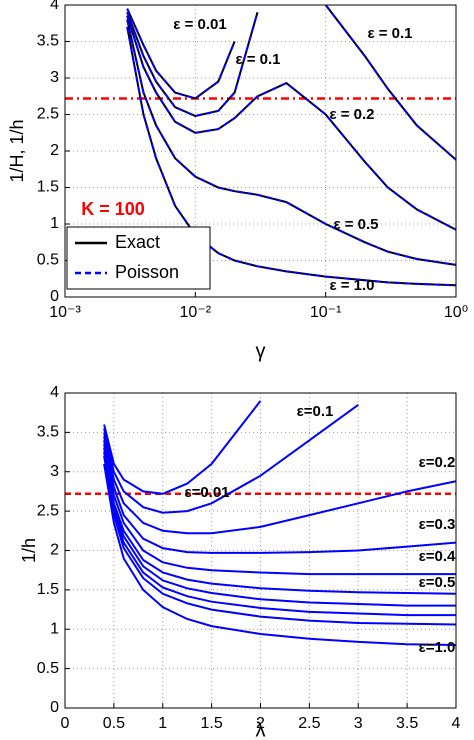 The width and height of the screenshot is (474, 740). What do you see at coordinates (358, 723) in the screenshot?
I see `x-tick-label: 3` at bounding box center [358, 723].